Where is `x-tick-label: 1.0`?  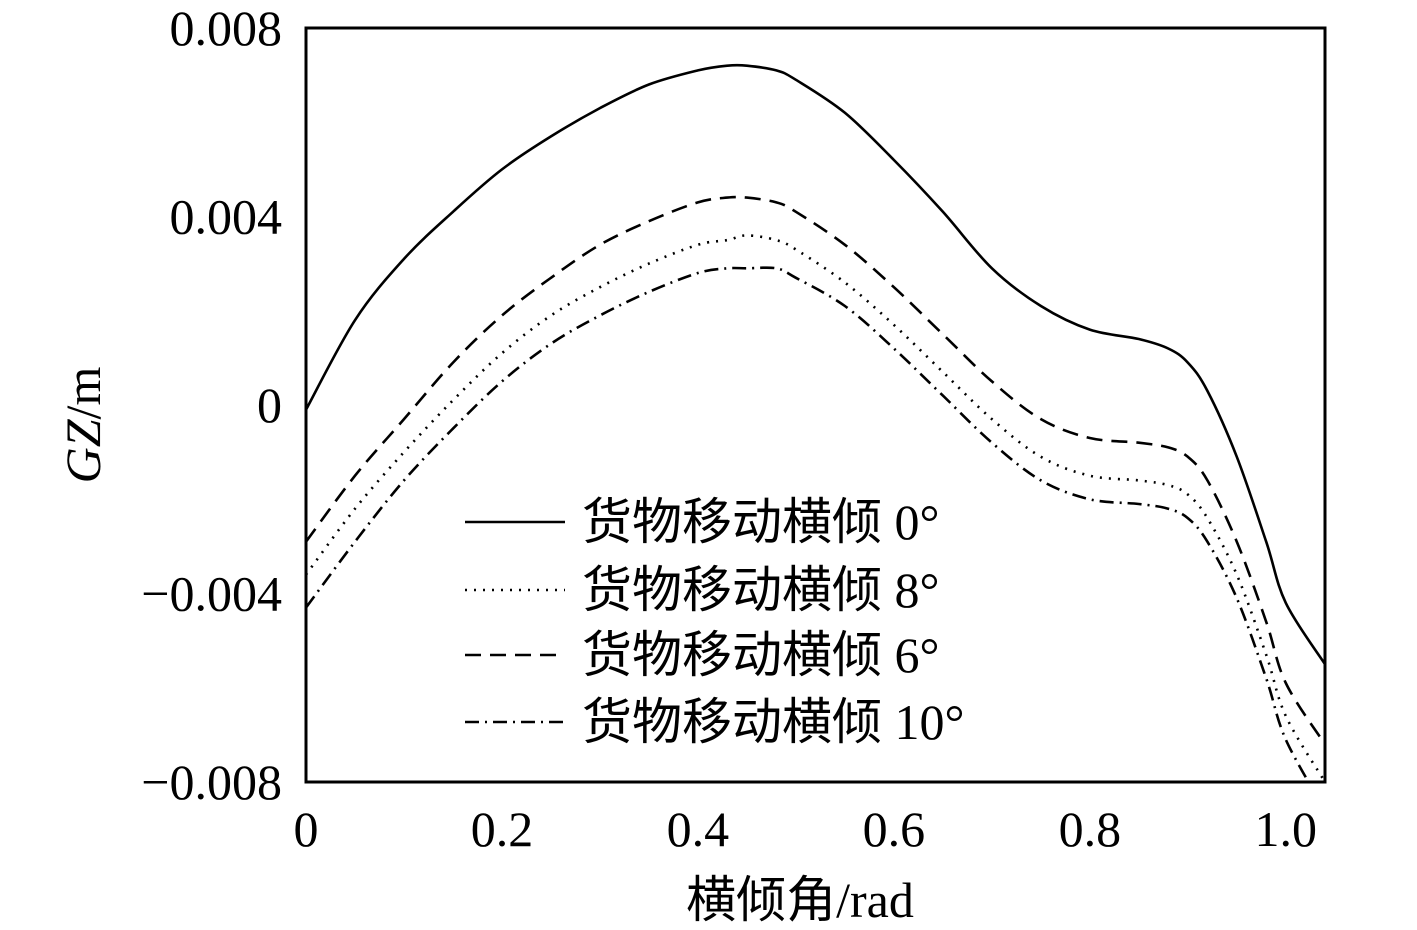
x-tick-label: 1.0 is located at coordinates (1286, 829).